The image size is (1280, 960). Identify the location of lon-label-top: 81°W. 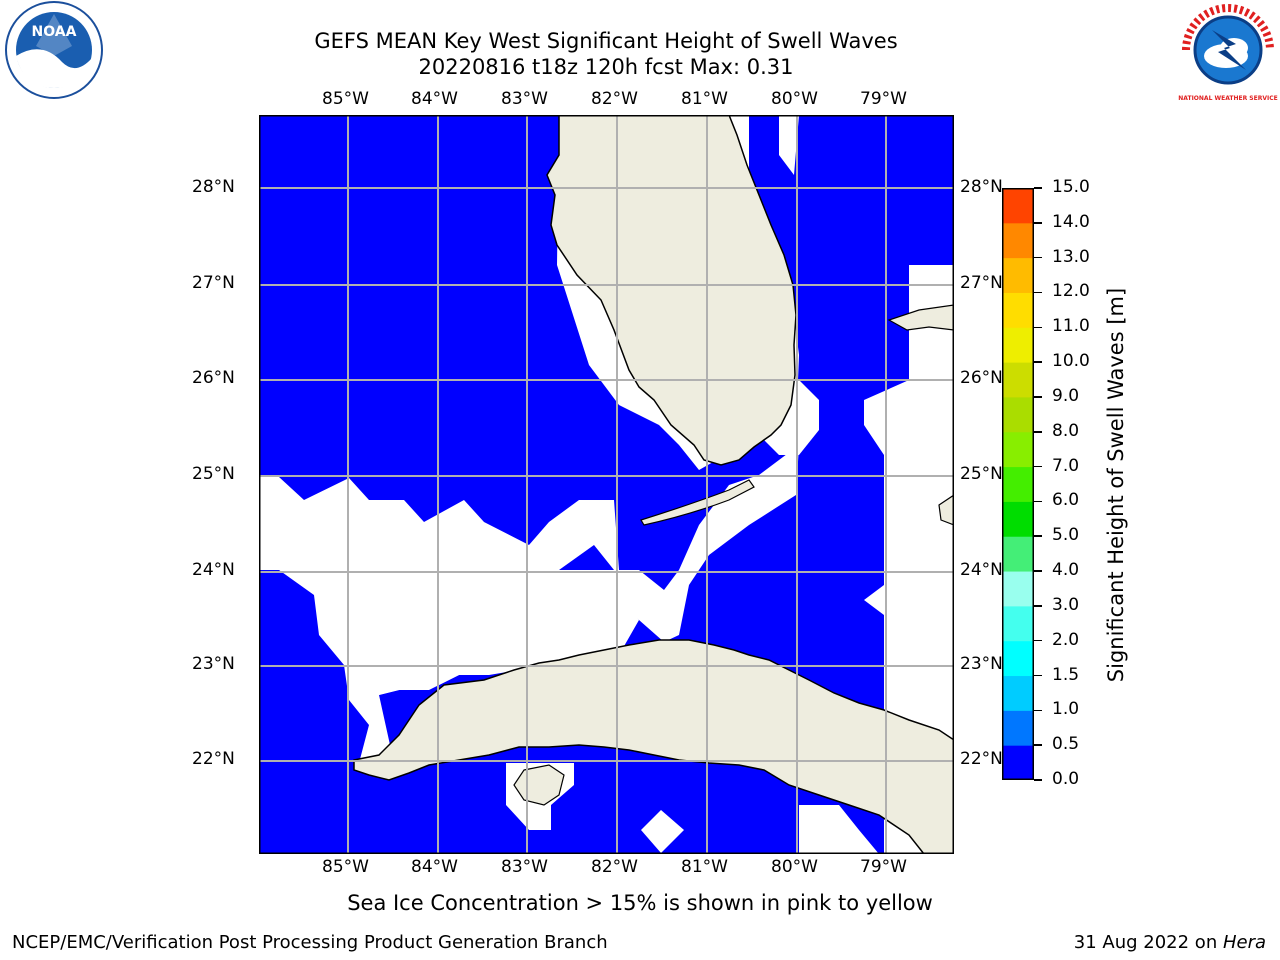
(704, 99).